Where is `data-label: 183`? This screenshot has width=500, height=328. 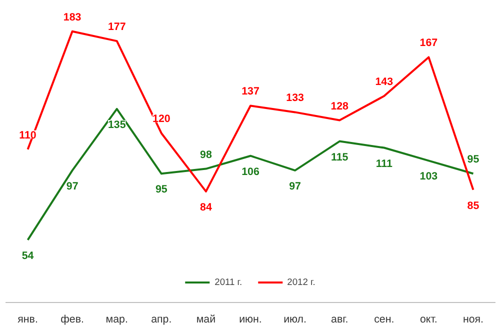 data-label: 183 is located at coordinates (72, 17).